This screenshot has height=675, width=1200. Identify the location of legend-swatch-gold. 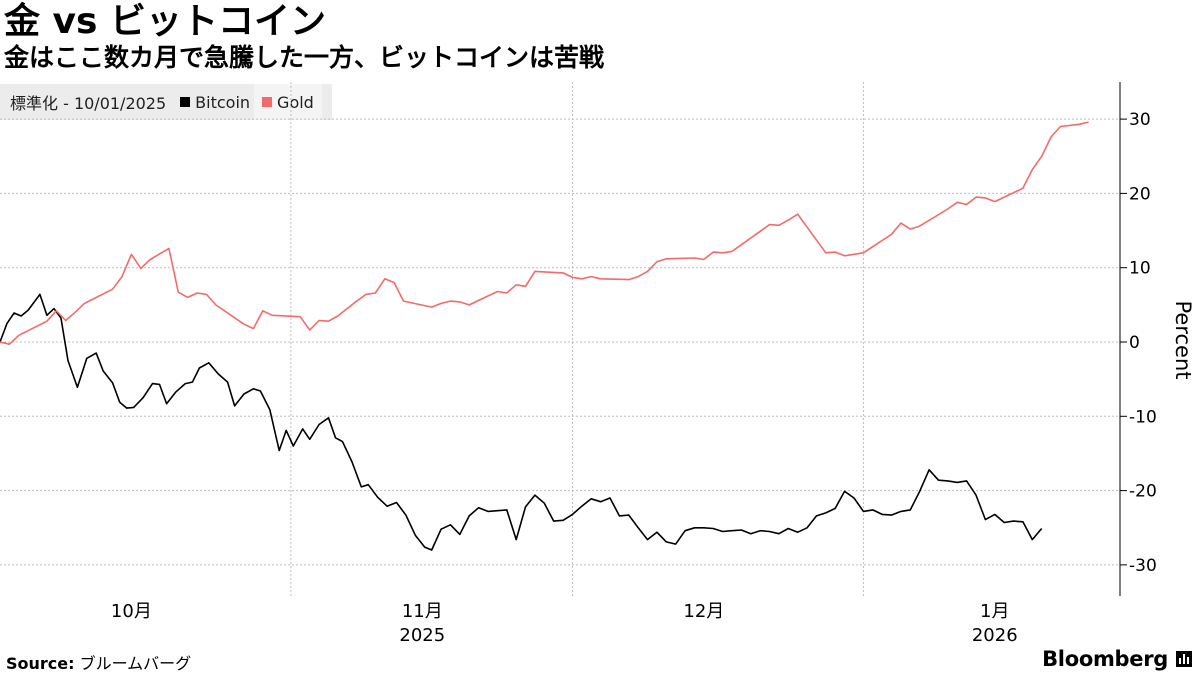
(267, 102).